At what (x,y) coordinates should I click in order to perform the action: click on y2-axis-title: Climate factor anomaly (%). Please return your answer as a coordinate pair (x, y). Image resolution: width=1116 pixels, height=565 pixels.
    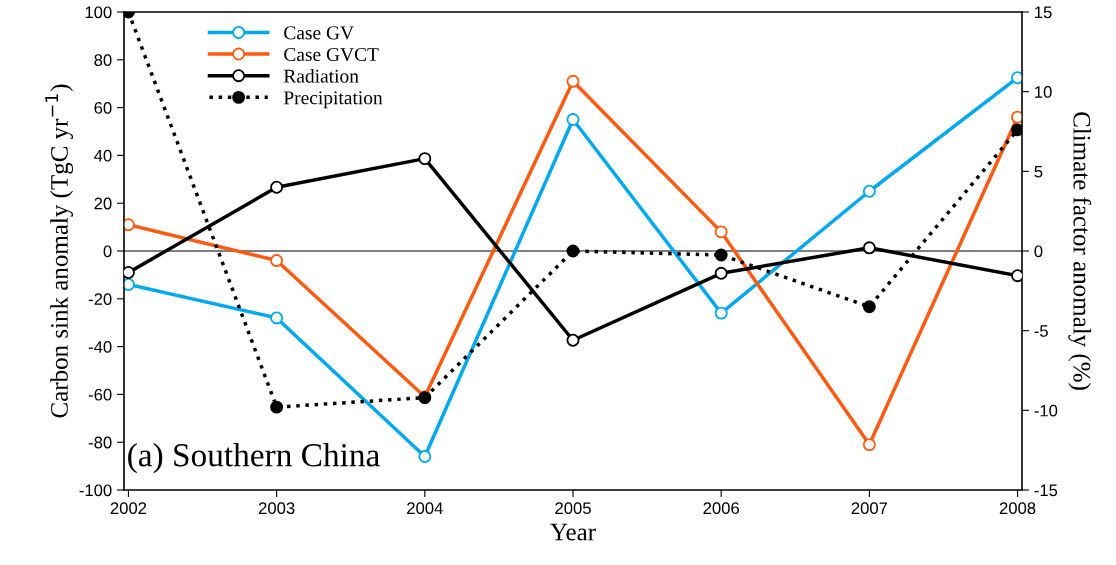
    Looking at the image, I should click on (1080, 251).